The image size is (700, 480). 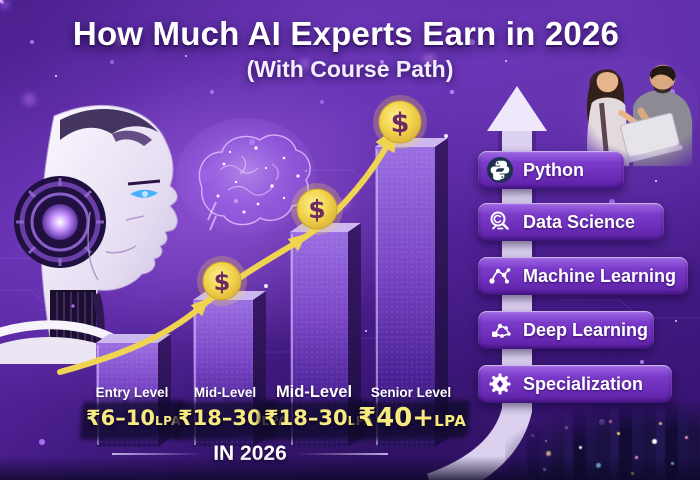 I want to click on laptop, so click(x=651, y=137).